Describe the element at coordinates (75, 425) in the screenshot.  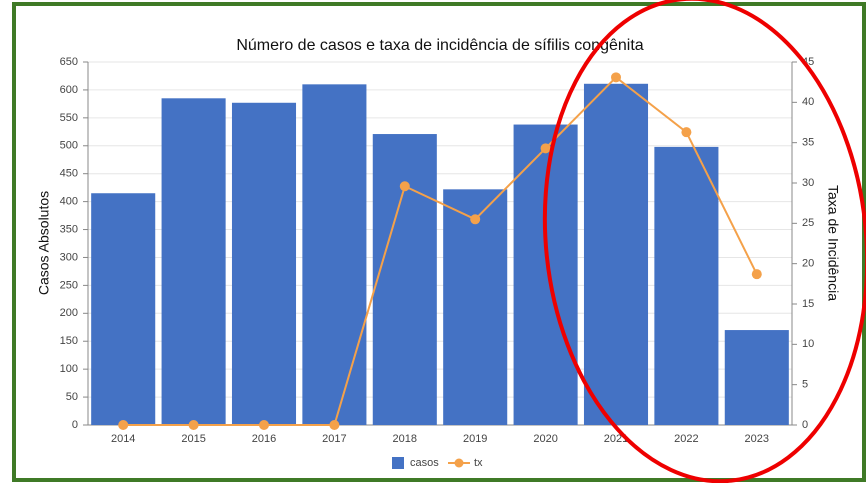
I see `y-tick-label: 0` at that location.